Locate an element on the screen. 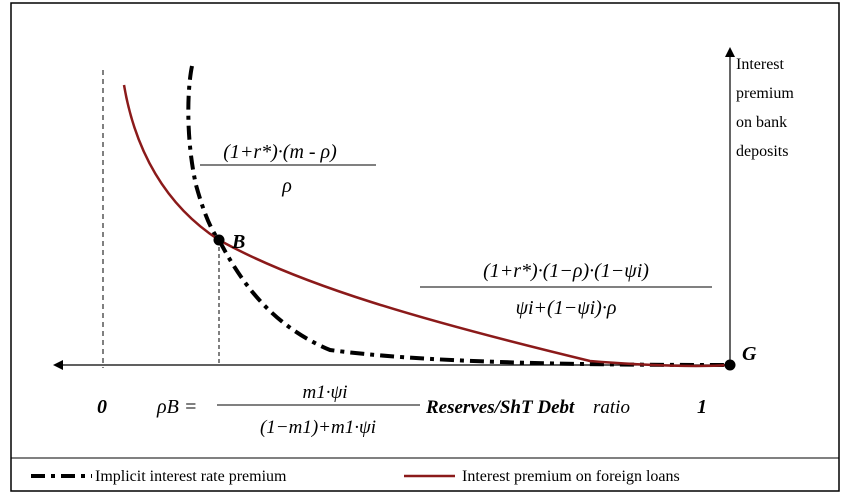 Image resolution: width=848 pixels, height=497 pixels. x-axis-title-plain: ratio is located at coordinates (611, 407).